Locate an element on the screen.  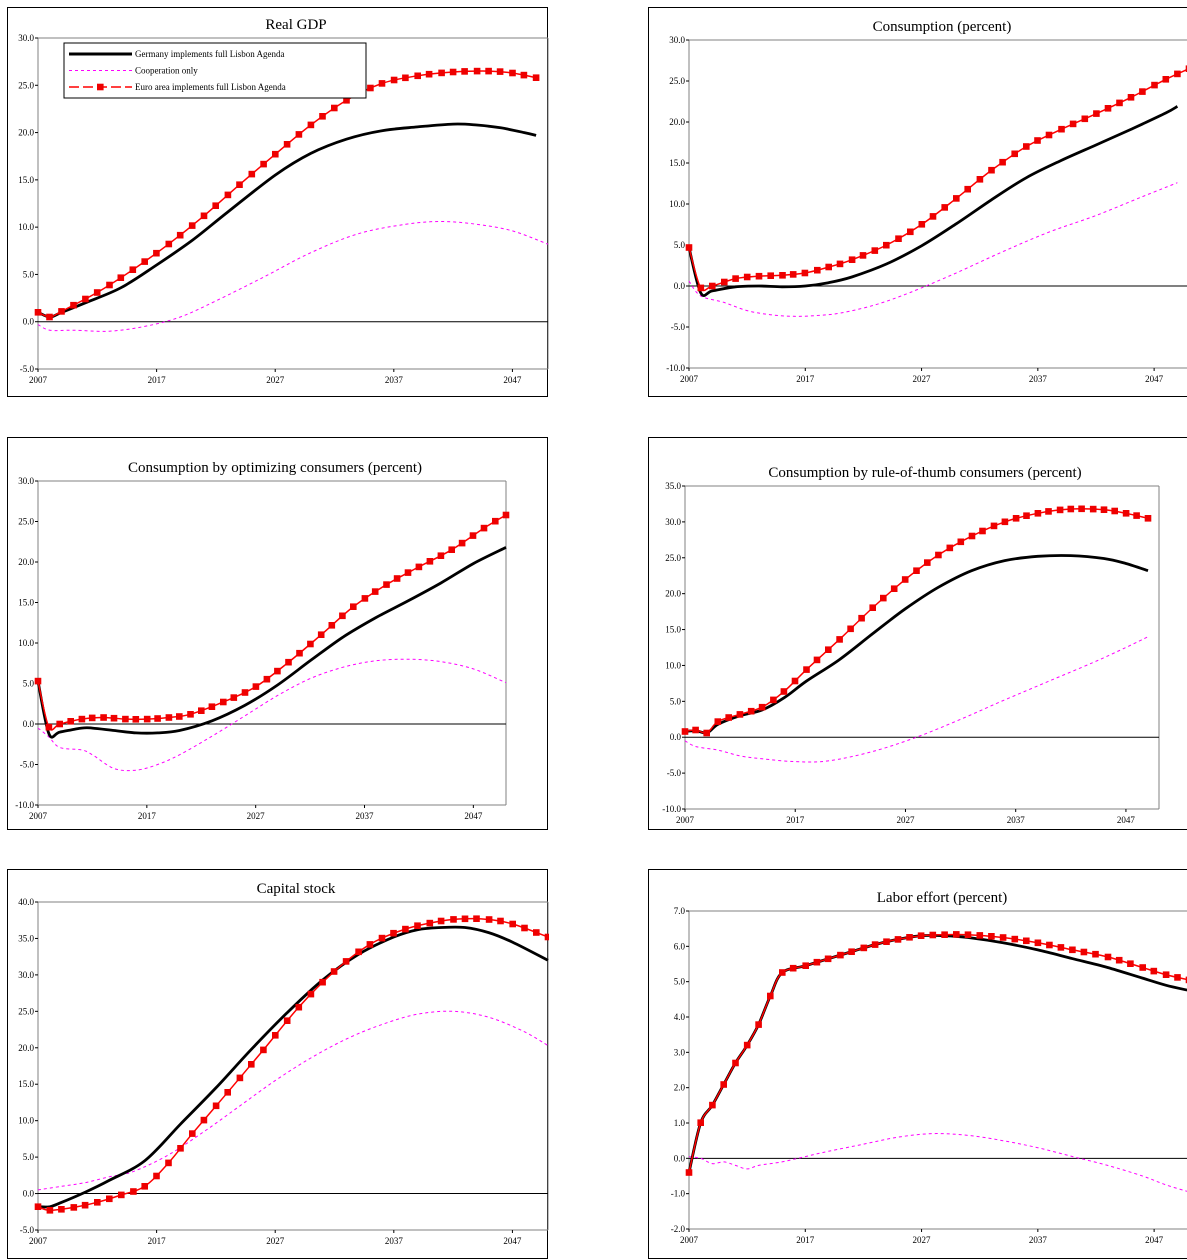
y-tick-label: 2.0 is located at coordinates (680, 1088).